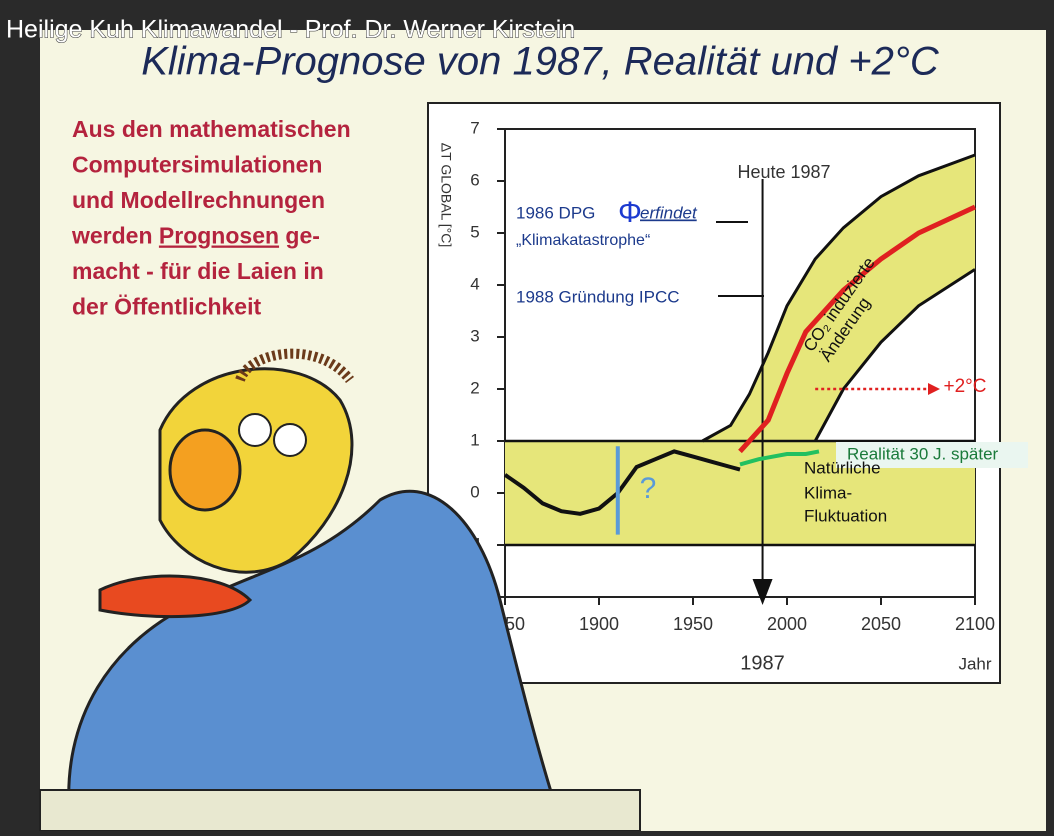 The width and height of the screenshot is (1054, 836). What do you see at coordinates (783, 172) in the screenshot?
I see `today-label: Heute 1987` at bounding box center [783, 172].